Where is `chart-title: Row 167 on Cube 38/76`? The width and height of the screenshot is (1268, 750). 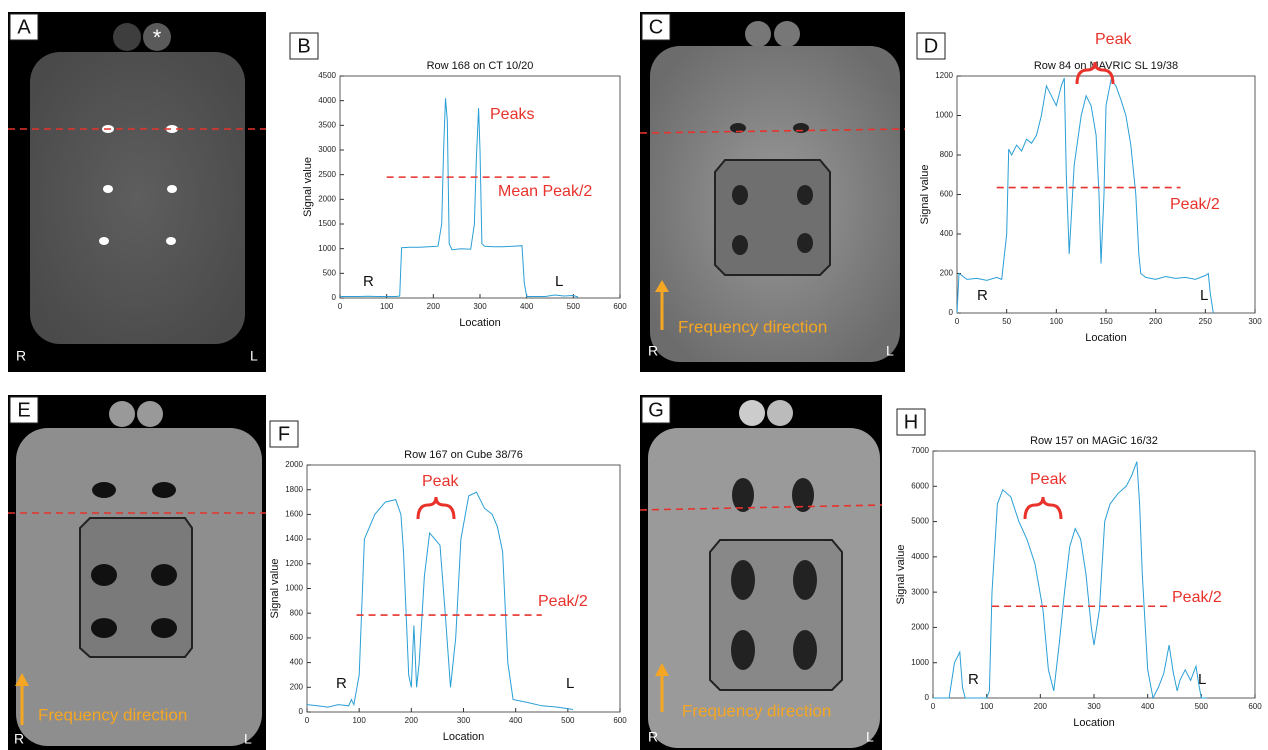
chart-title: Row 167 on Cube 38/76 is located at coordinates (463, 455).